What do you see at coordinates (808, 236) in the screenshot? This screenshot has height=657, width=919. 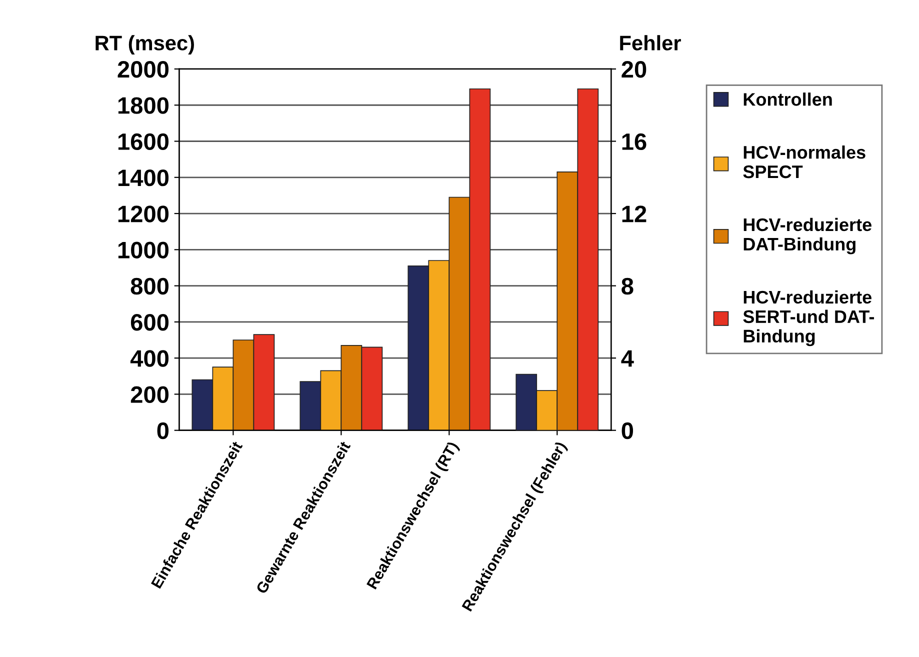 I see `legend-label: HCV-reduzierte DAT-Bindung` at bounding box center [808, 236].